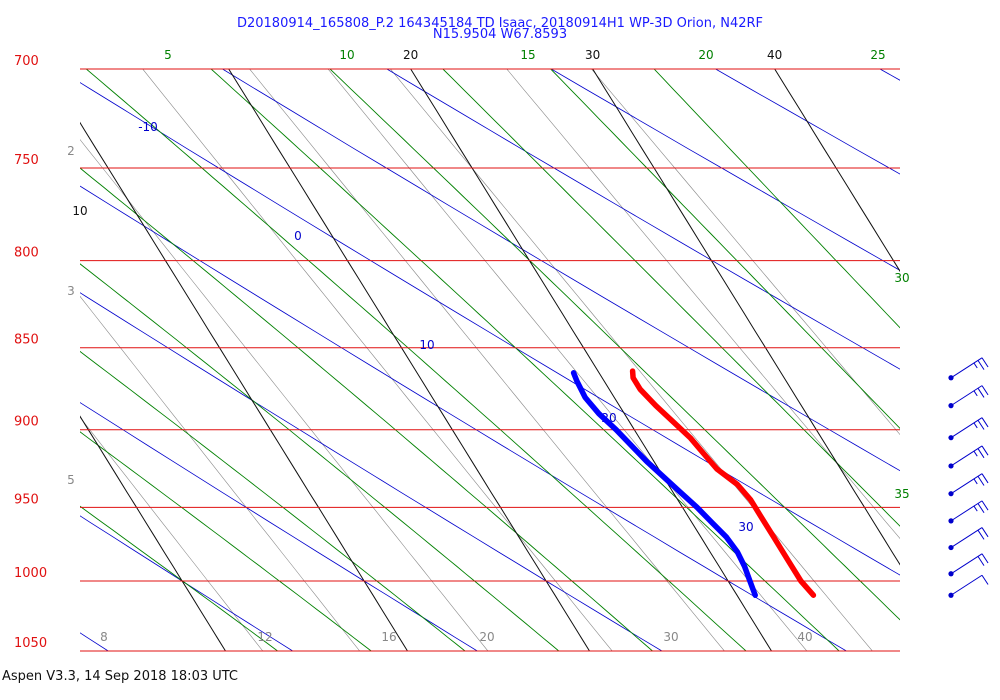 The height and width of the screenshot is (700, 1000). Describe the element at coordinates (30, 573) in the screenshot. I see `pressure-label: 1000` at that location.